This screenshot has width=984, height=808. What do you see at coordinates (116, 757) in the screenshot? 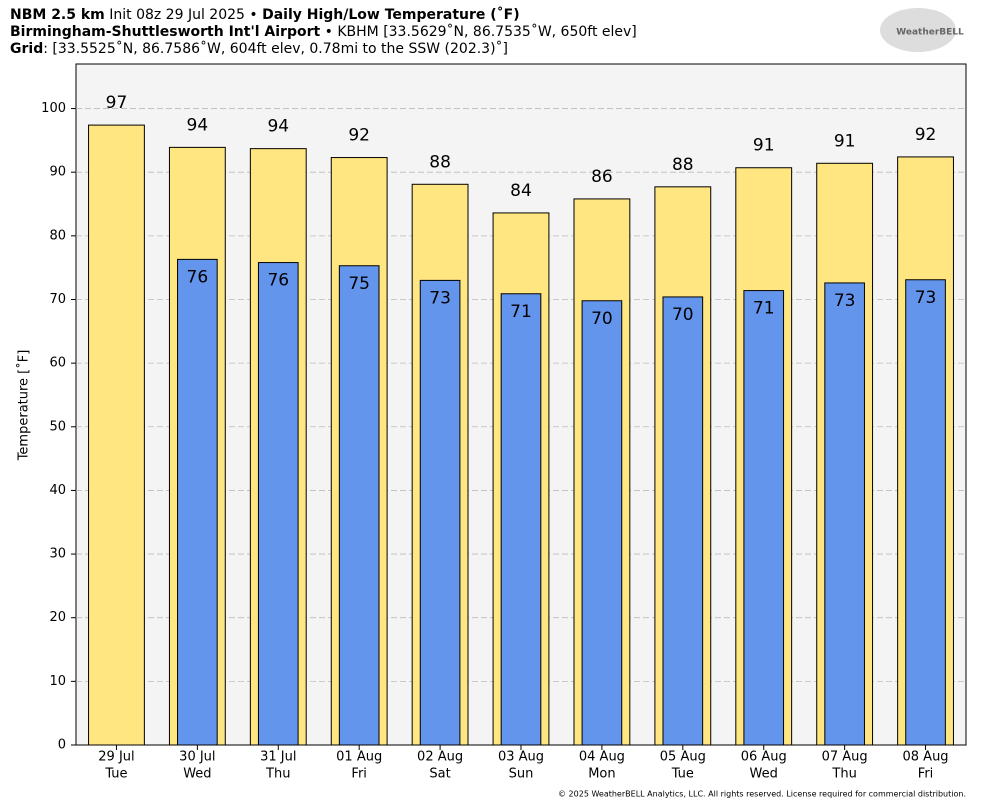
I see `x-tick-label: 29 Jul` at bounding box center [116, 757].